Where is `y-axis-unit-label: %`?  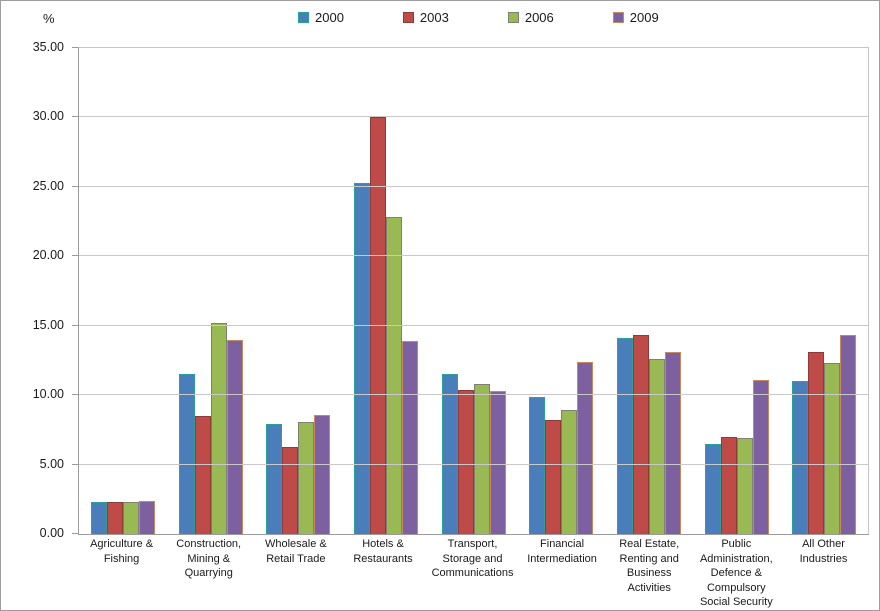
y-axis-unit-label: % is located at coordinates (49, 18).